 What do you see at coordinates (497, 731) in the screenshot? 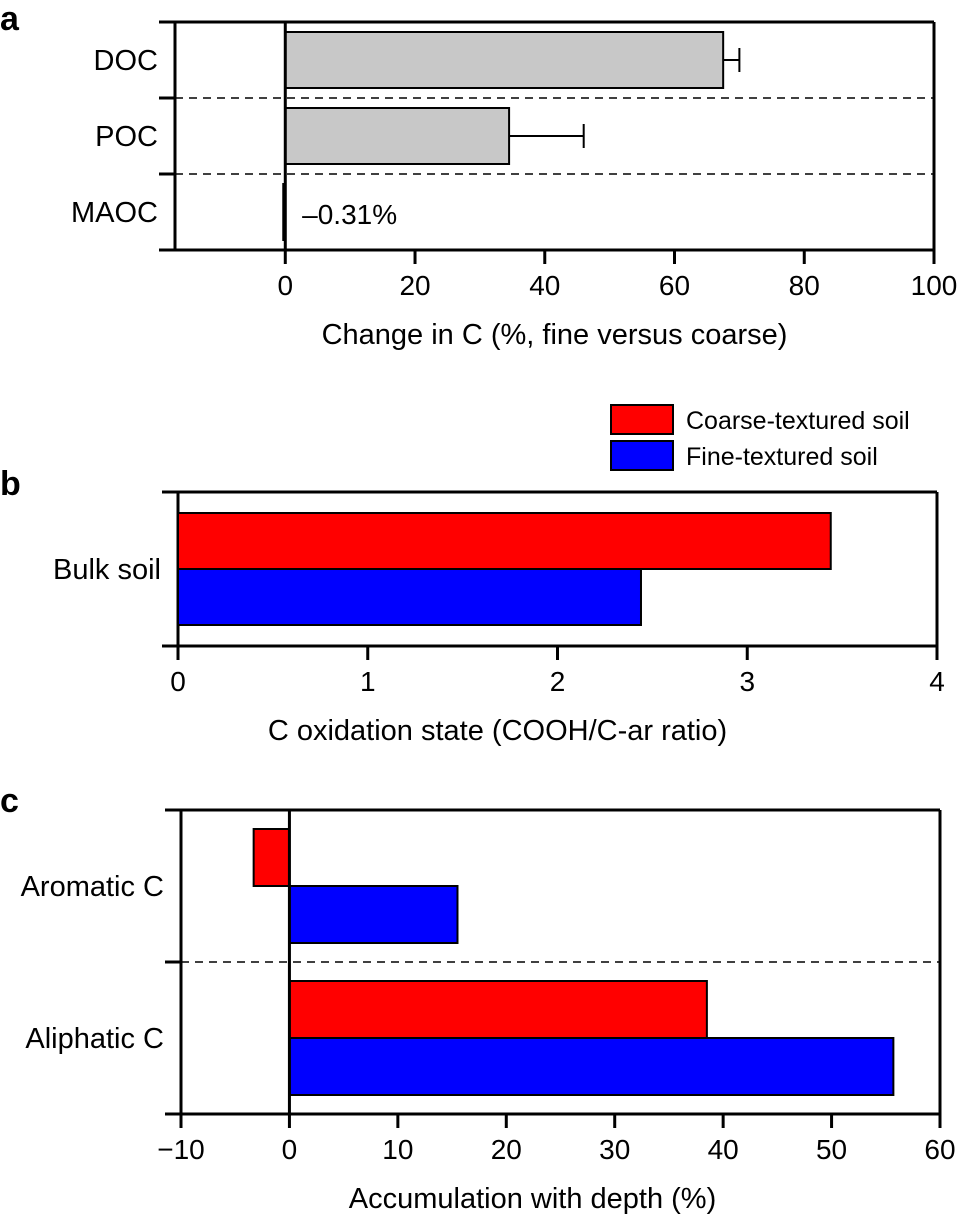
I see `x-axis-label: C oxidation state (COOH/C-ar ratio)` at bounding box center [497, 731].